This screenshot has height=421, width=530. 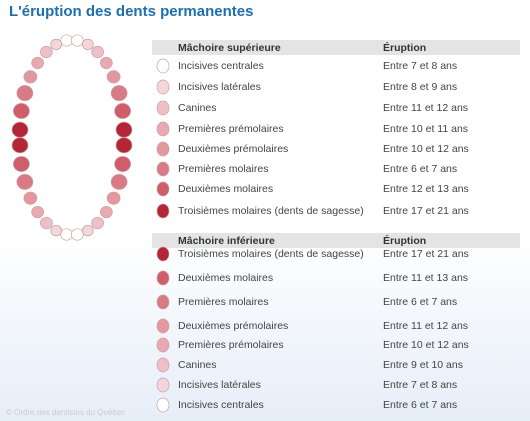 I want to click on table-row: Incisives latérales Entre 7 et 8 ans, so click(x=336, y=385).